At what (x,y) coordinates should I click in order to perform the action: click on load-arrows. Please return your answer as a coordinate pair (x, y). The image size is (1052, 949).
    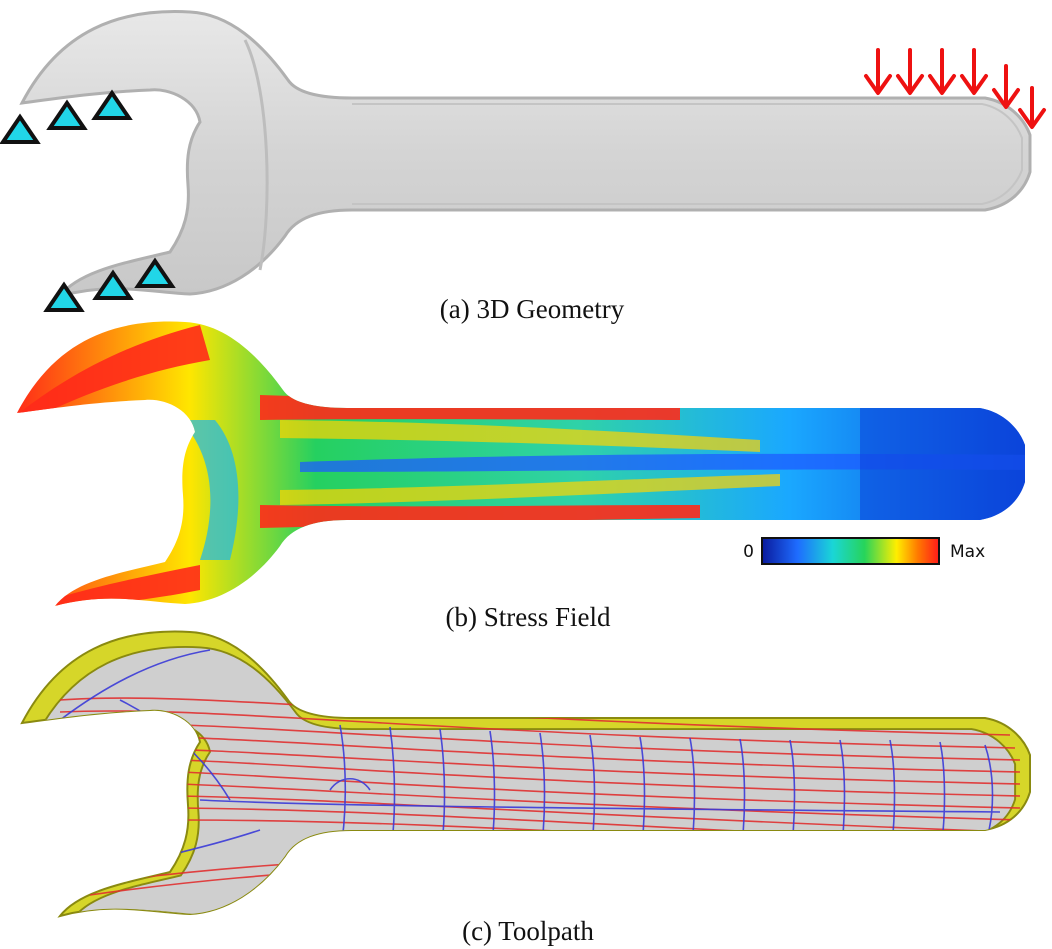
    Looking at the image, I should click on (955, 88).